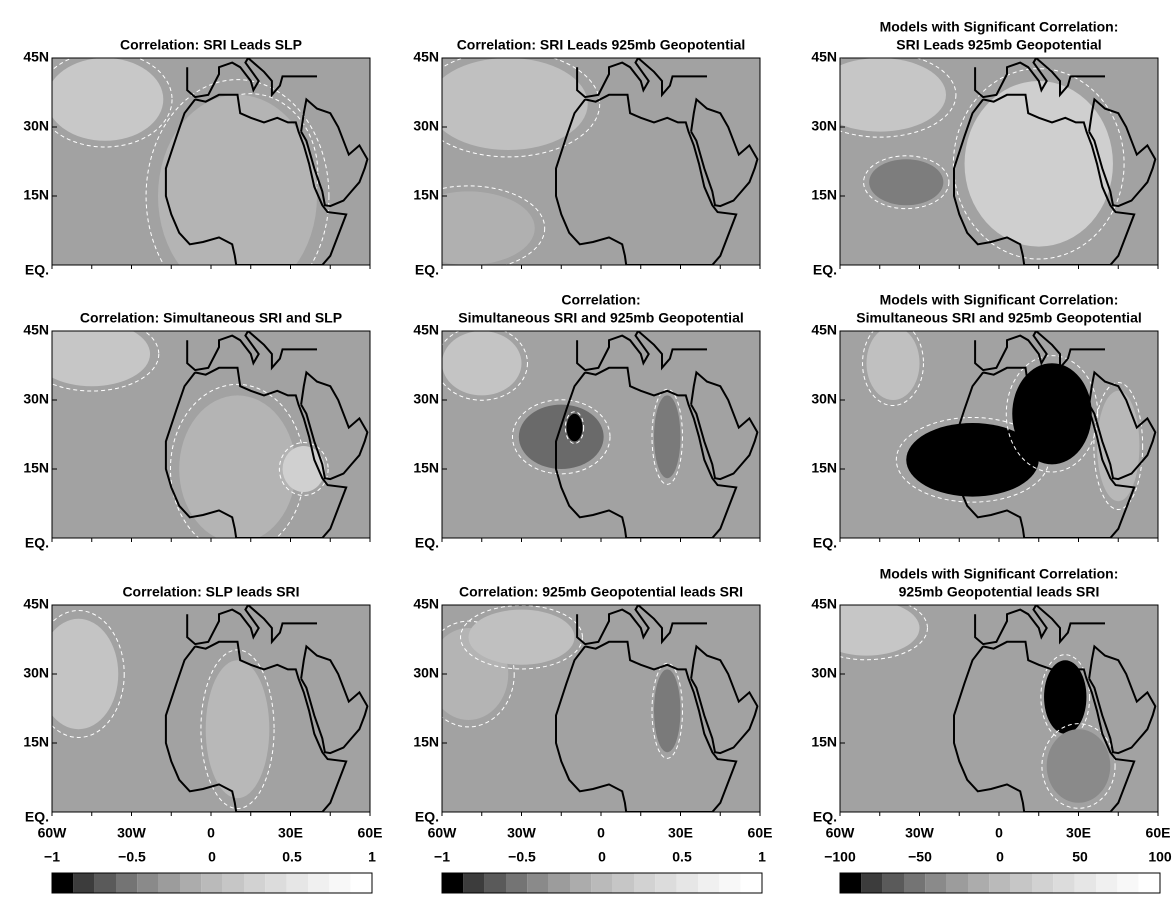 The image size is (1174, 897). What do you see at coordinates (999, 318) in the screenshot?
I see `panel-title: Simultaneous SRI and 925mb Geopotential` at bounding box center [999, 318].